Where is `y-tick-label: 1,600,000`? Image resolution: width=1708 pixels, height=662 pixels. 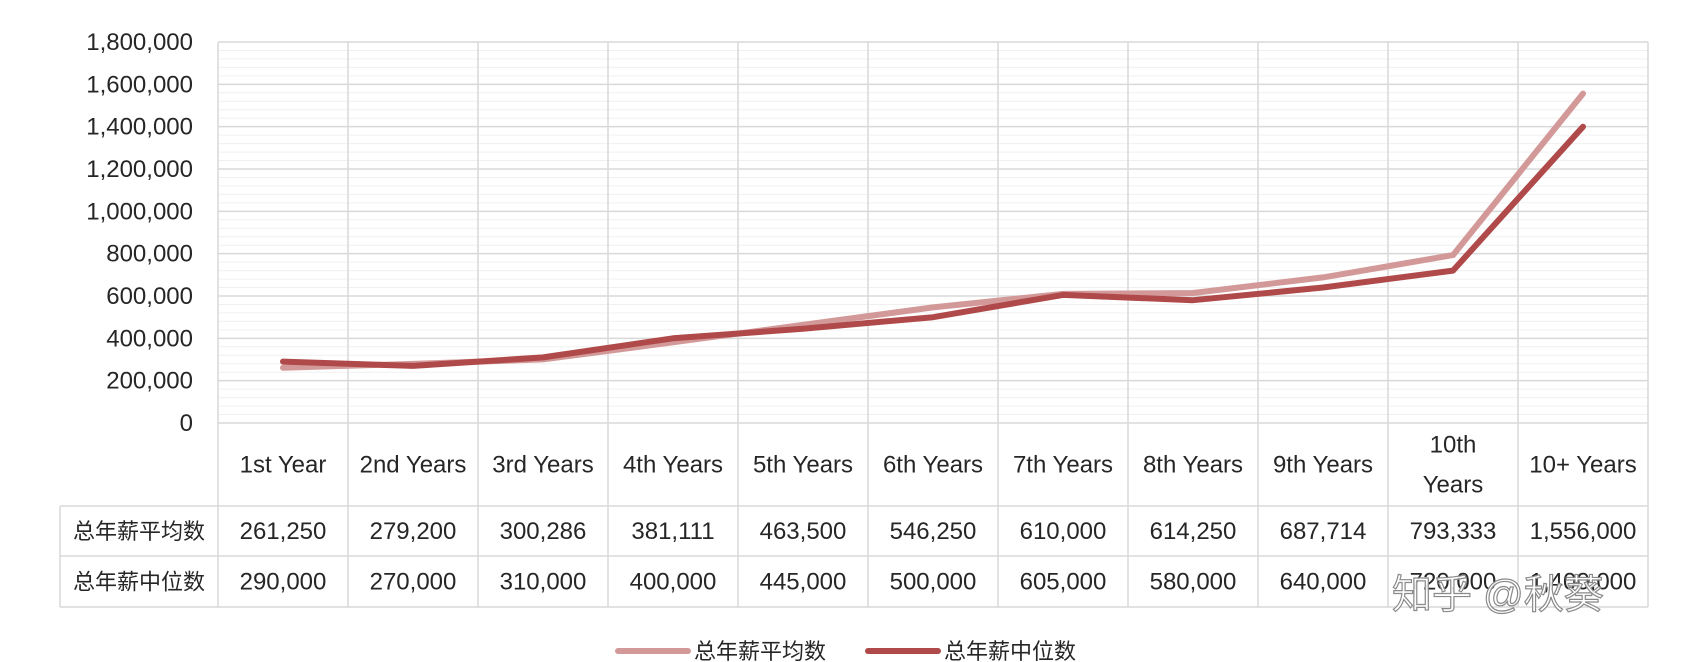 y-tick-label: 1,600,000 is located at coordinates (139, 84).